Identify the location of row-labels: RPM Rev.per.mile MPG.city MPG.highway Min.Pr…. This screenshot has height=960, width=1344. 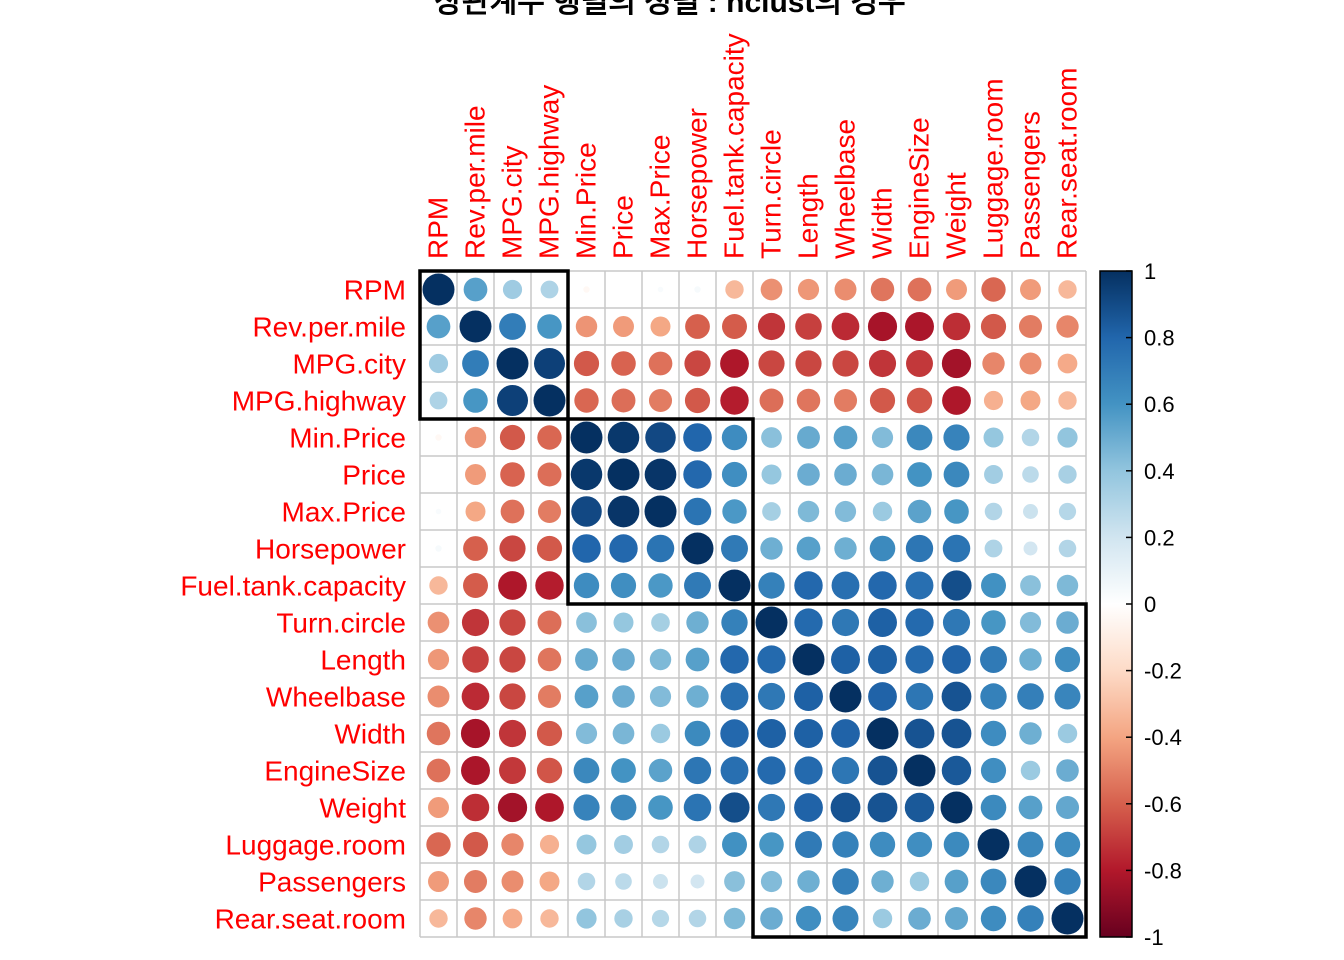
(293, 605).